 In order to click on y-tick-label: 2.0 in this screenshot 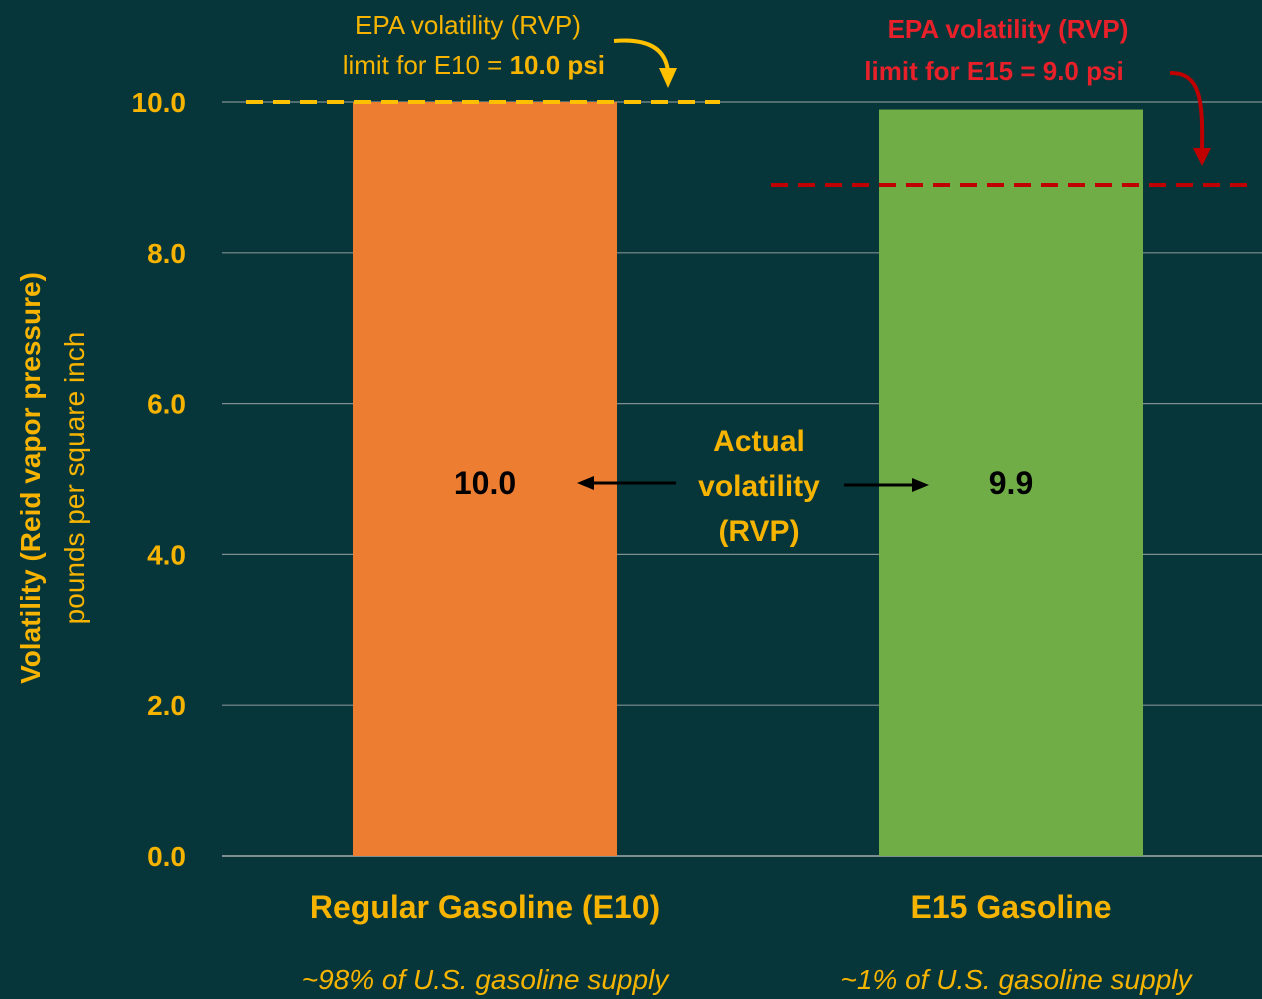, I will do `click(166, 705)`.